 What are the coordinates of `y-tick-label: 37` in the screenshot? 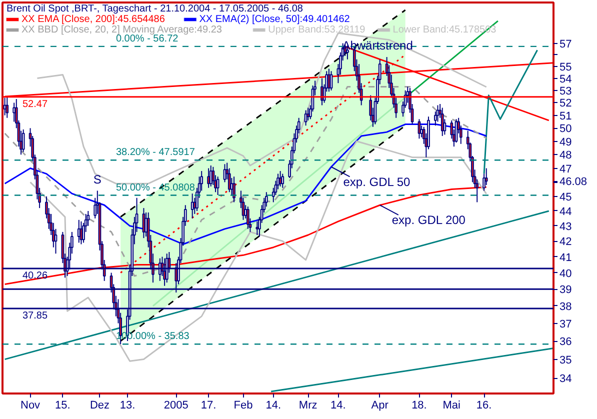 It's located at (566, 324).